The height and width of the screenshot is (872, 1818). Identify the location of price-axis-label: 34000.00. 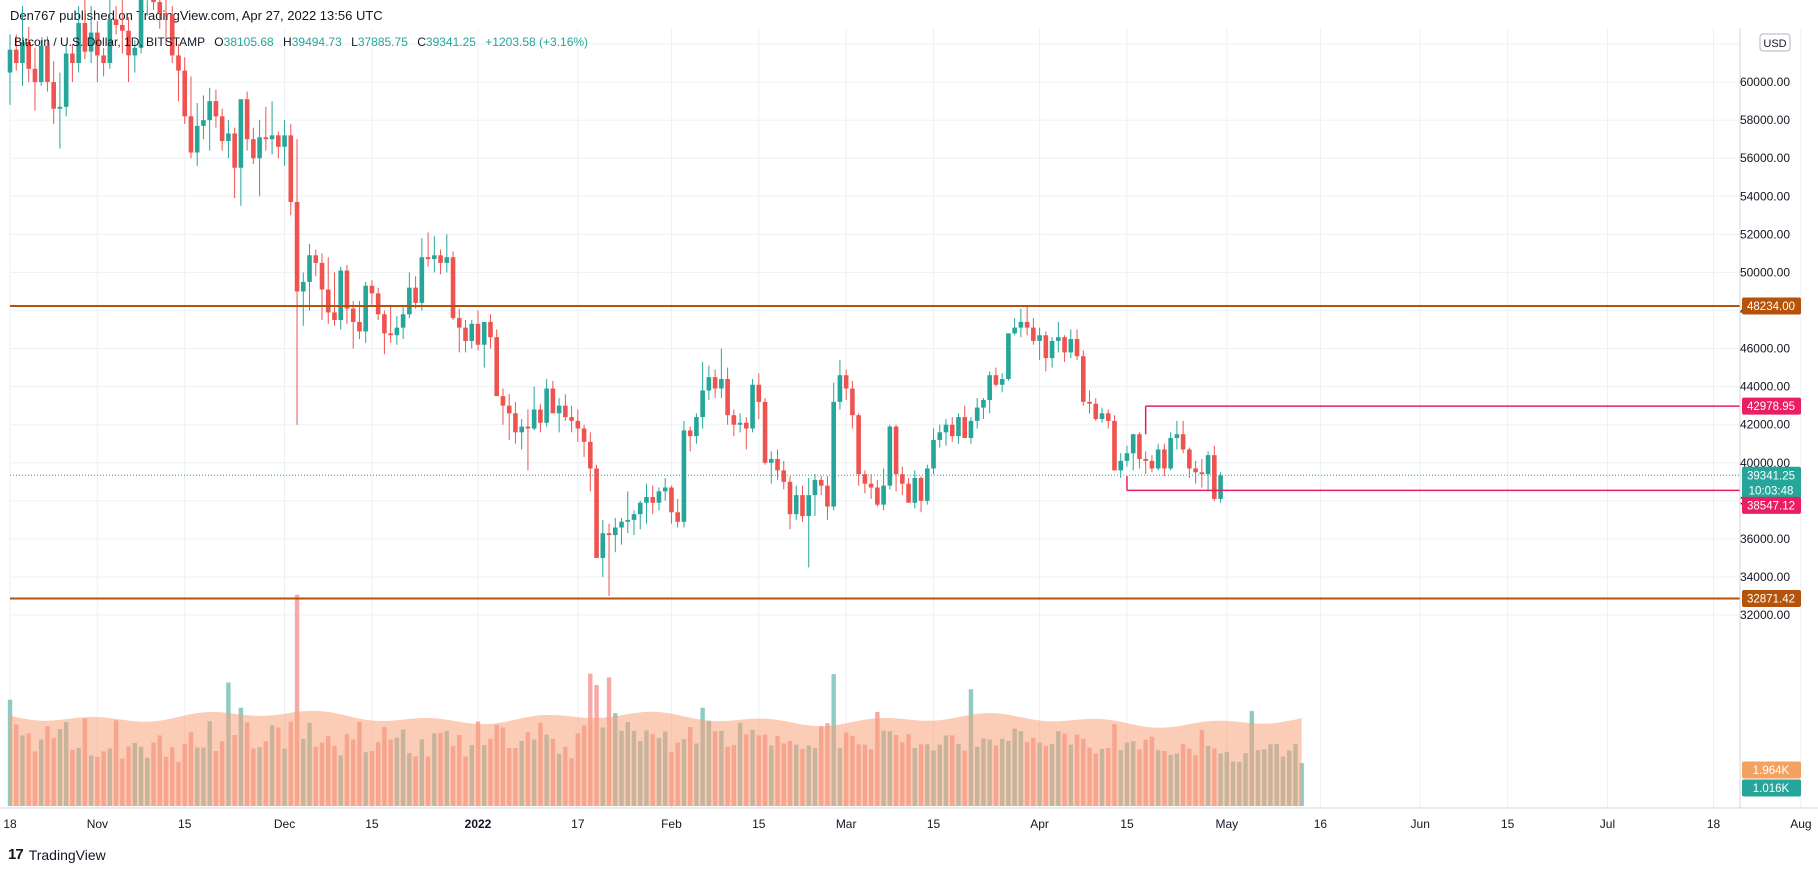
(1765, 577).